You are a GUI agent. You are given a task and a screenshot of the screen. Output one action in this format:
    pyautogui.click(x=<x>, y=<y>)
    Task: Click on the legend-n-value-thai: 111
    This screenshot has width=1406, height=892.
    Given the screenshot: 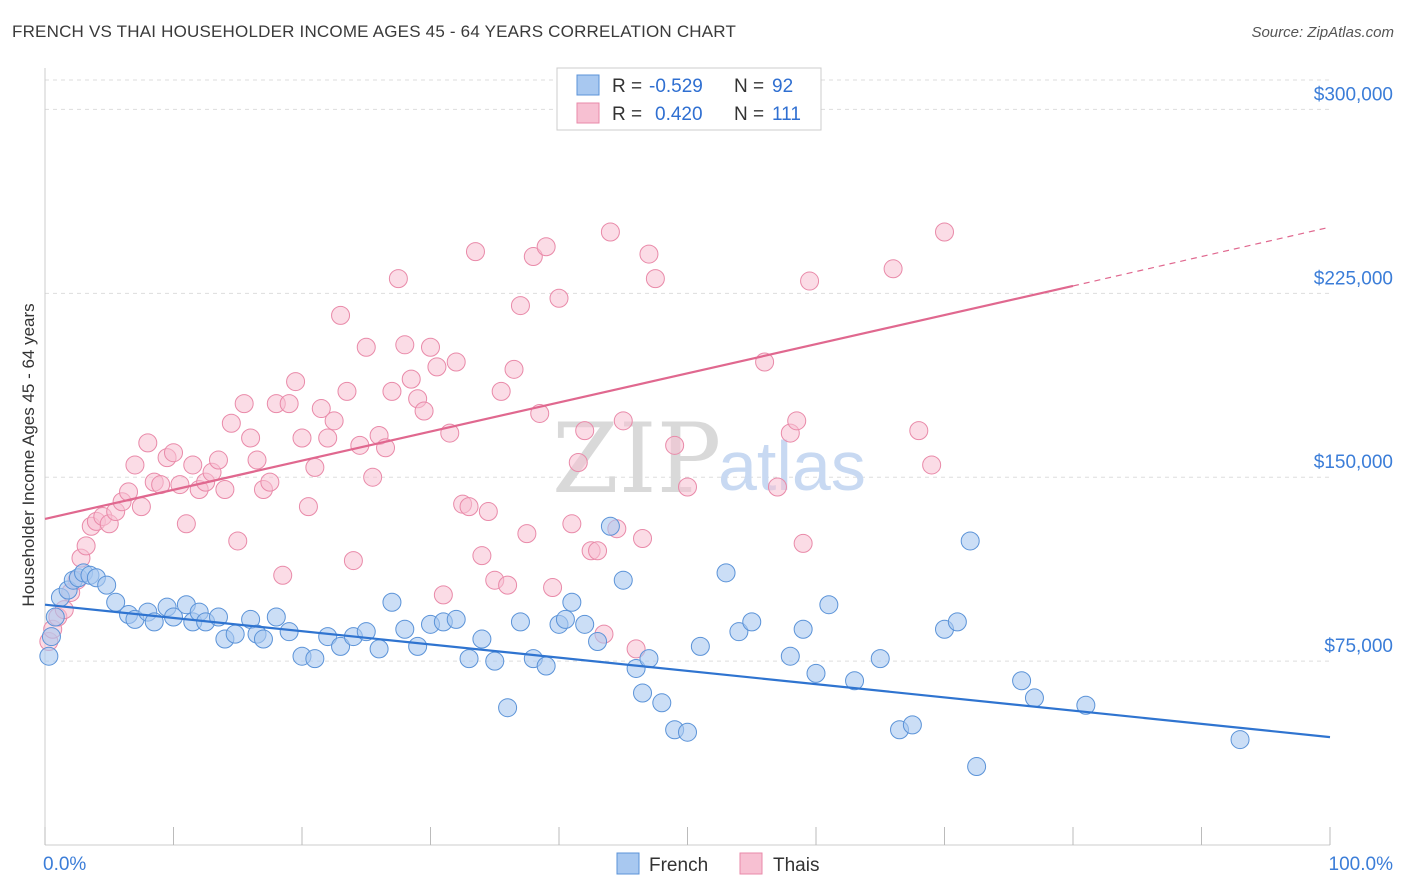 What is the action you would take?
    pyautogui.click(x=786, y=114)
    